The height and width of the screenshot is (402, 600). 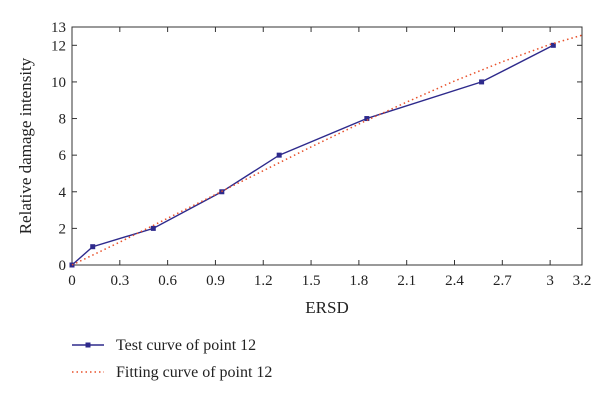 What do you see at coordinates (454, 281) in the screenshot?
I see `x-tick-label: 2.4` at bounding box center [454, 281].